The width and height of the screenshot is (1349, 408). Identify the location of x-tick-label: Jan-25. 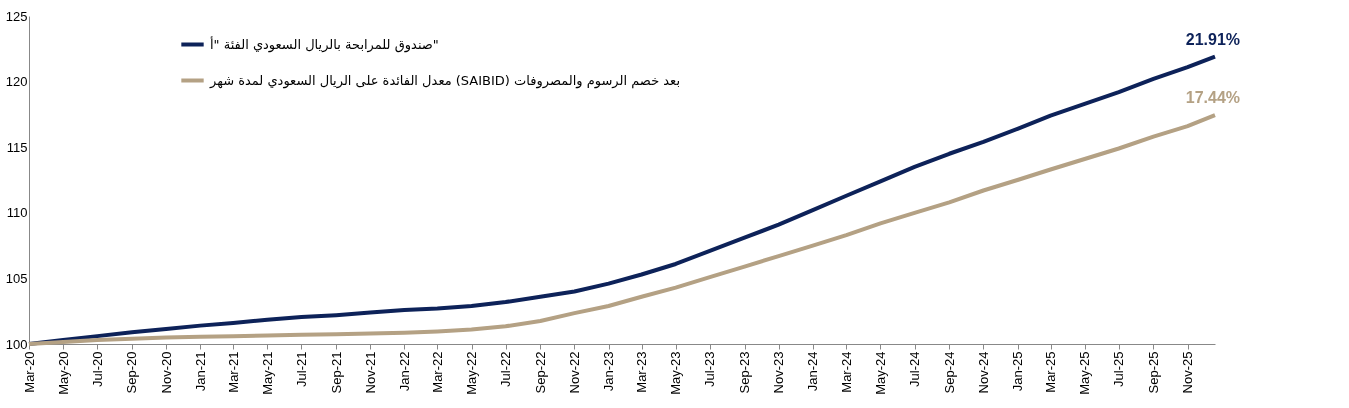
(1018, 371).